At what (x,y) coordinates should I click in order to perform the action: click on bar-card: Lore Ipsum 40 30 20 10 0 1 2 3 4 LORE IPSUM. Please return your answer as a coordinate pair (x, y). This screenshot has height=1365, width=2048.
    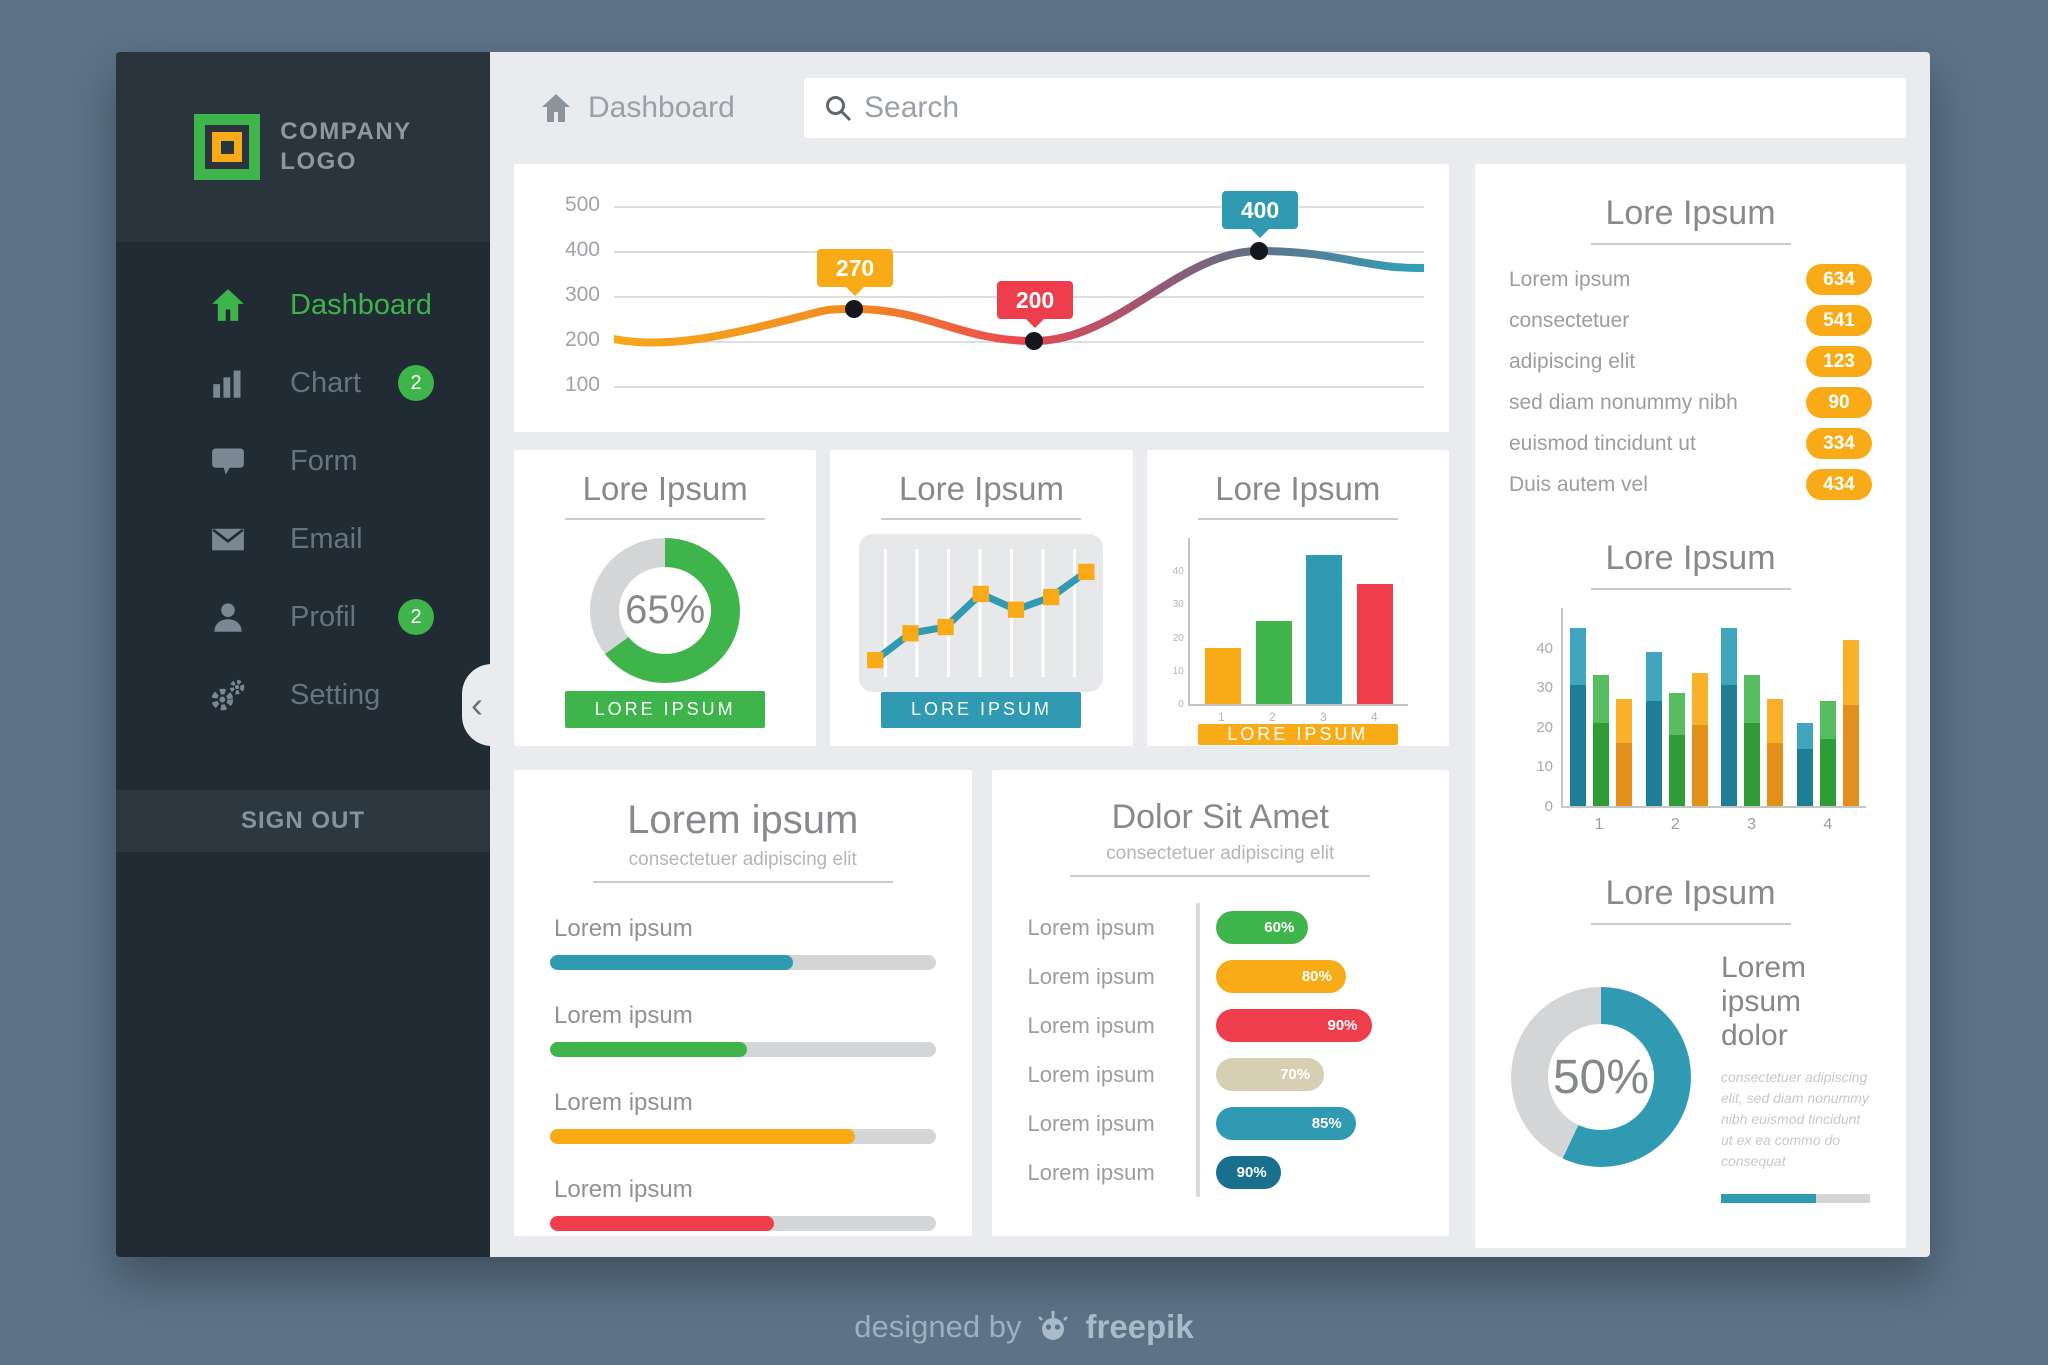
    Looking at the image, I should click on (1297, 598).